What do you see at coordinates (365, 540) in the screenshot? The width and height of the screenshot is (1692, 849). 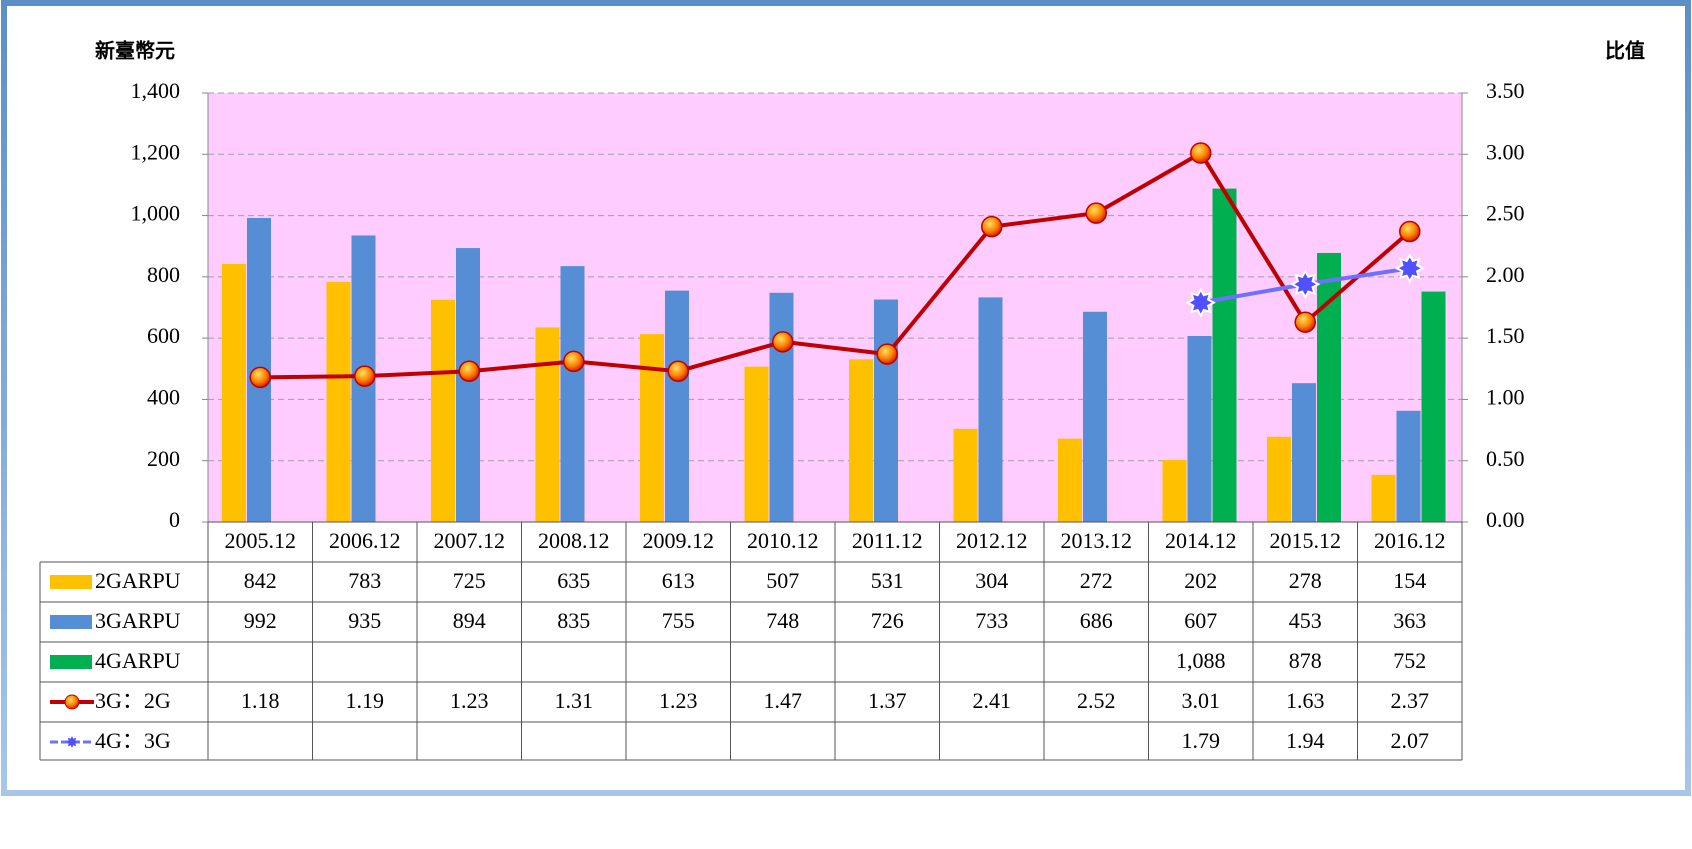 I see `x-tick-label: 2006.12` at bounding box center [365, 540].